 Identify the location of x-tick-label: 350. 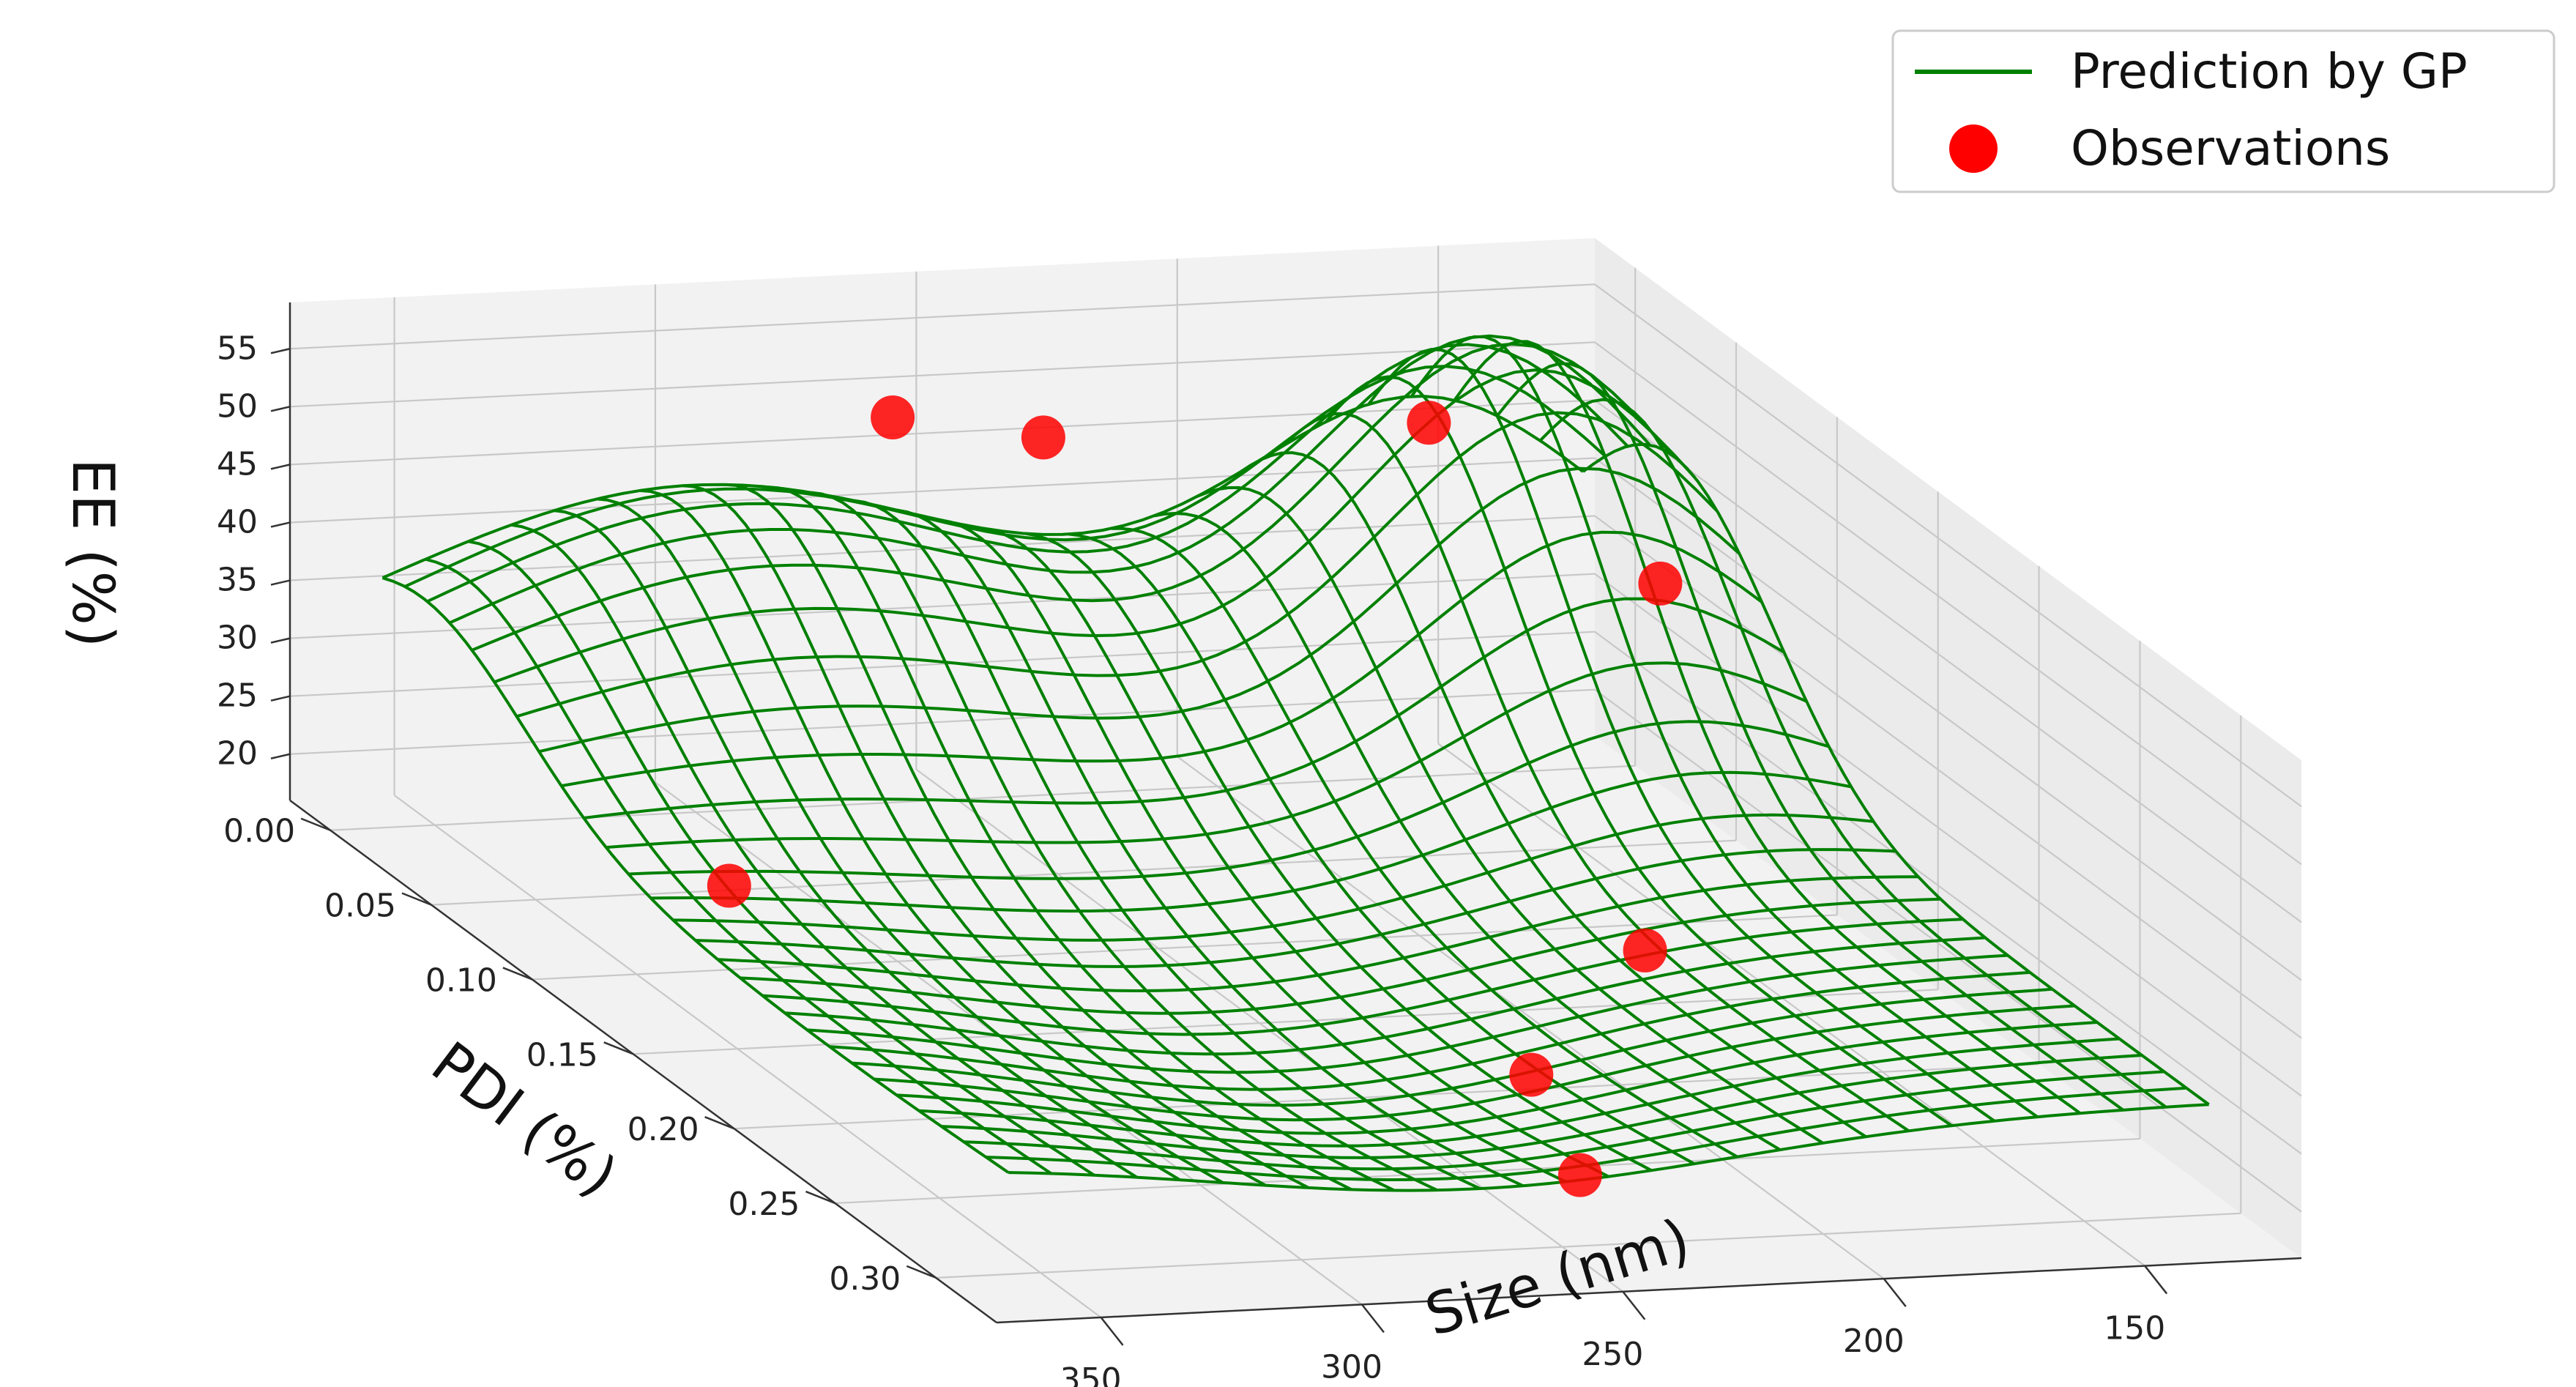
(1091, 1374).